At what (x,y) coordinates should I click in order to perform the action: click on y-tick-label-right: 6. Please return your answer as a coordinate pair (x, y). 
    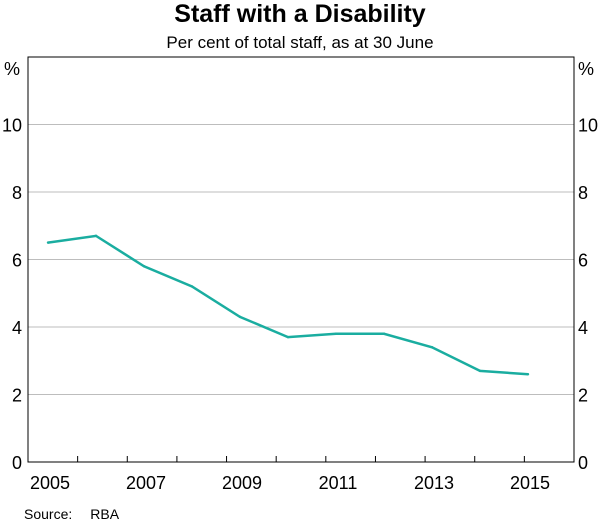
    Looking at the image, I should click on (583, 261).